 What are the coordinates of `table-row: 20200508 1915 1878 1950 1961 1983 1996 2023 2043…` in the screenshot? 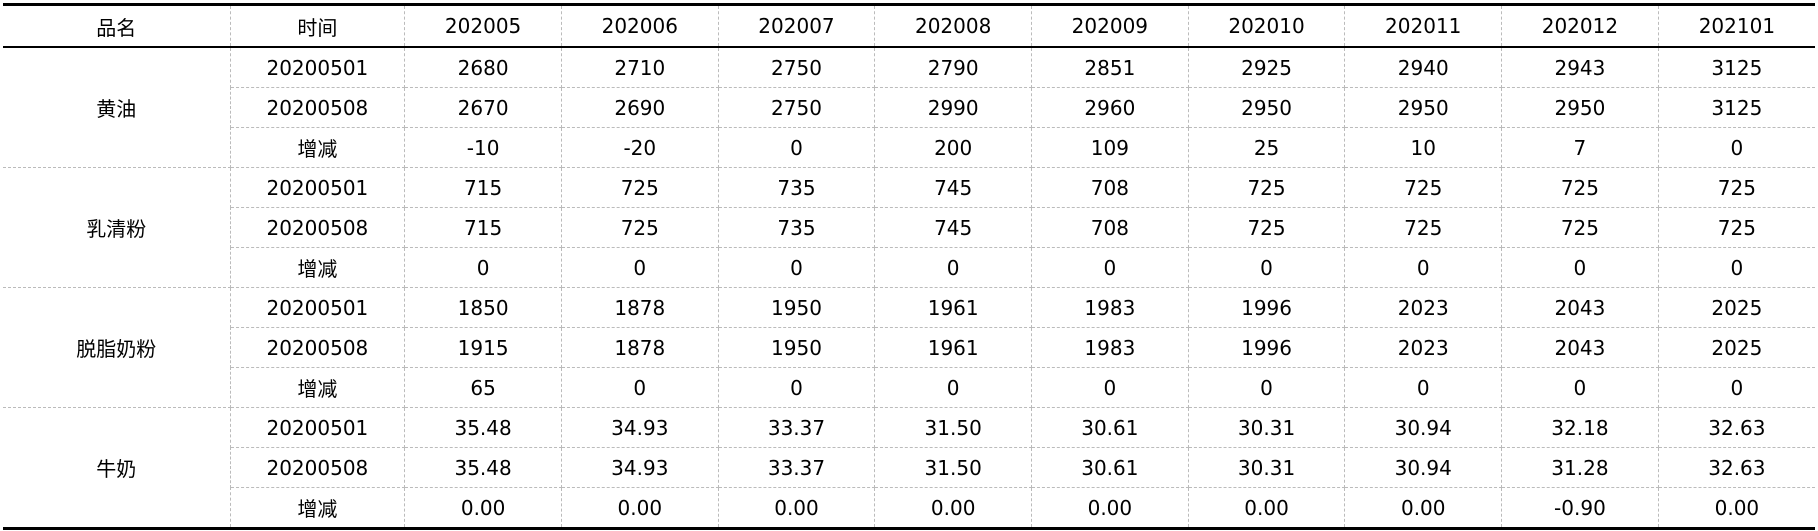 It's located at (909, 347).